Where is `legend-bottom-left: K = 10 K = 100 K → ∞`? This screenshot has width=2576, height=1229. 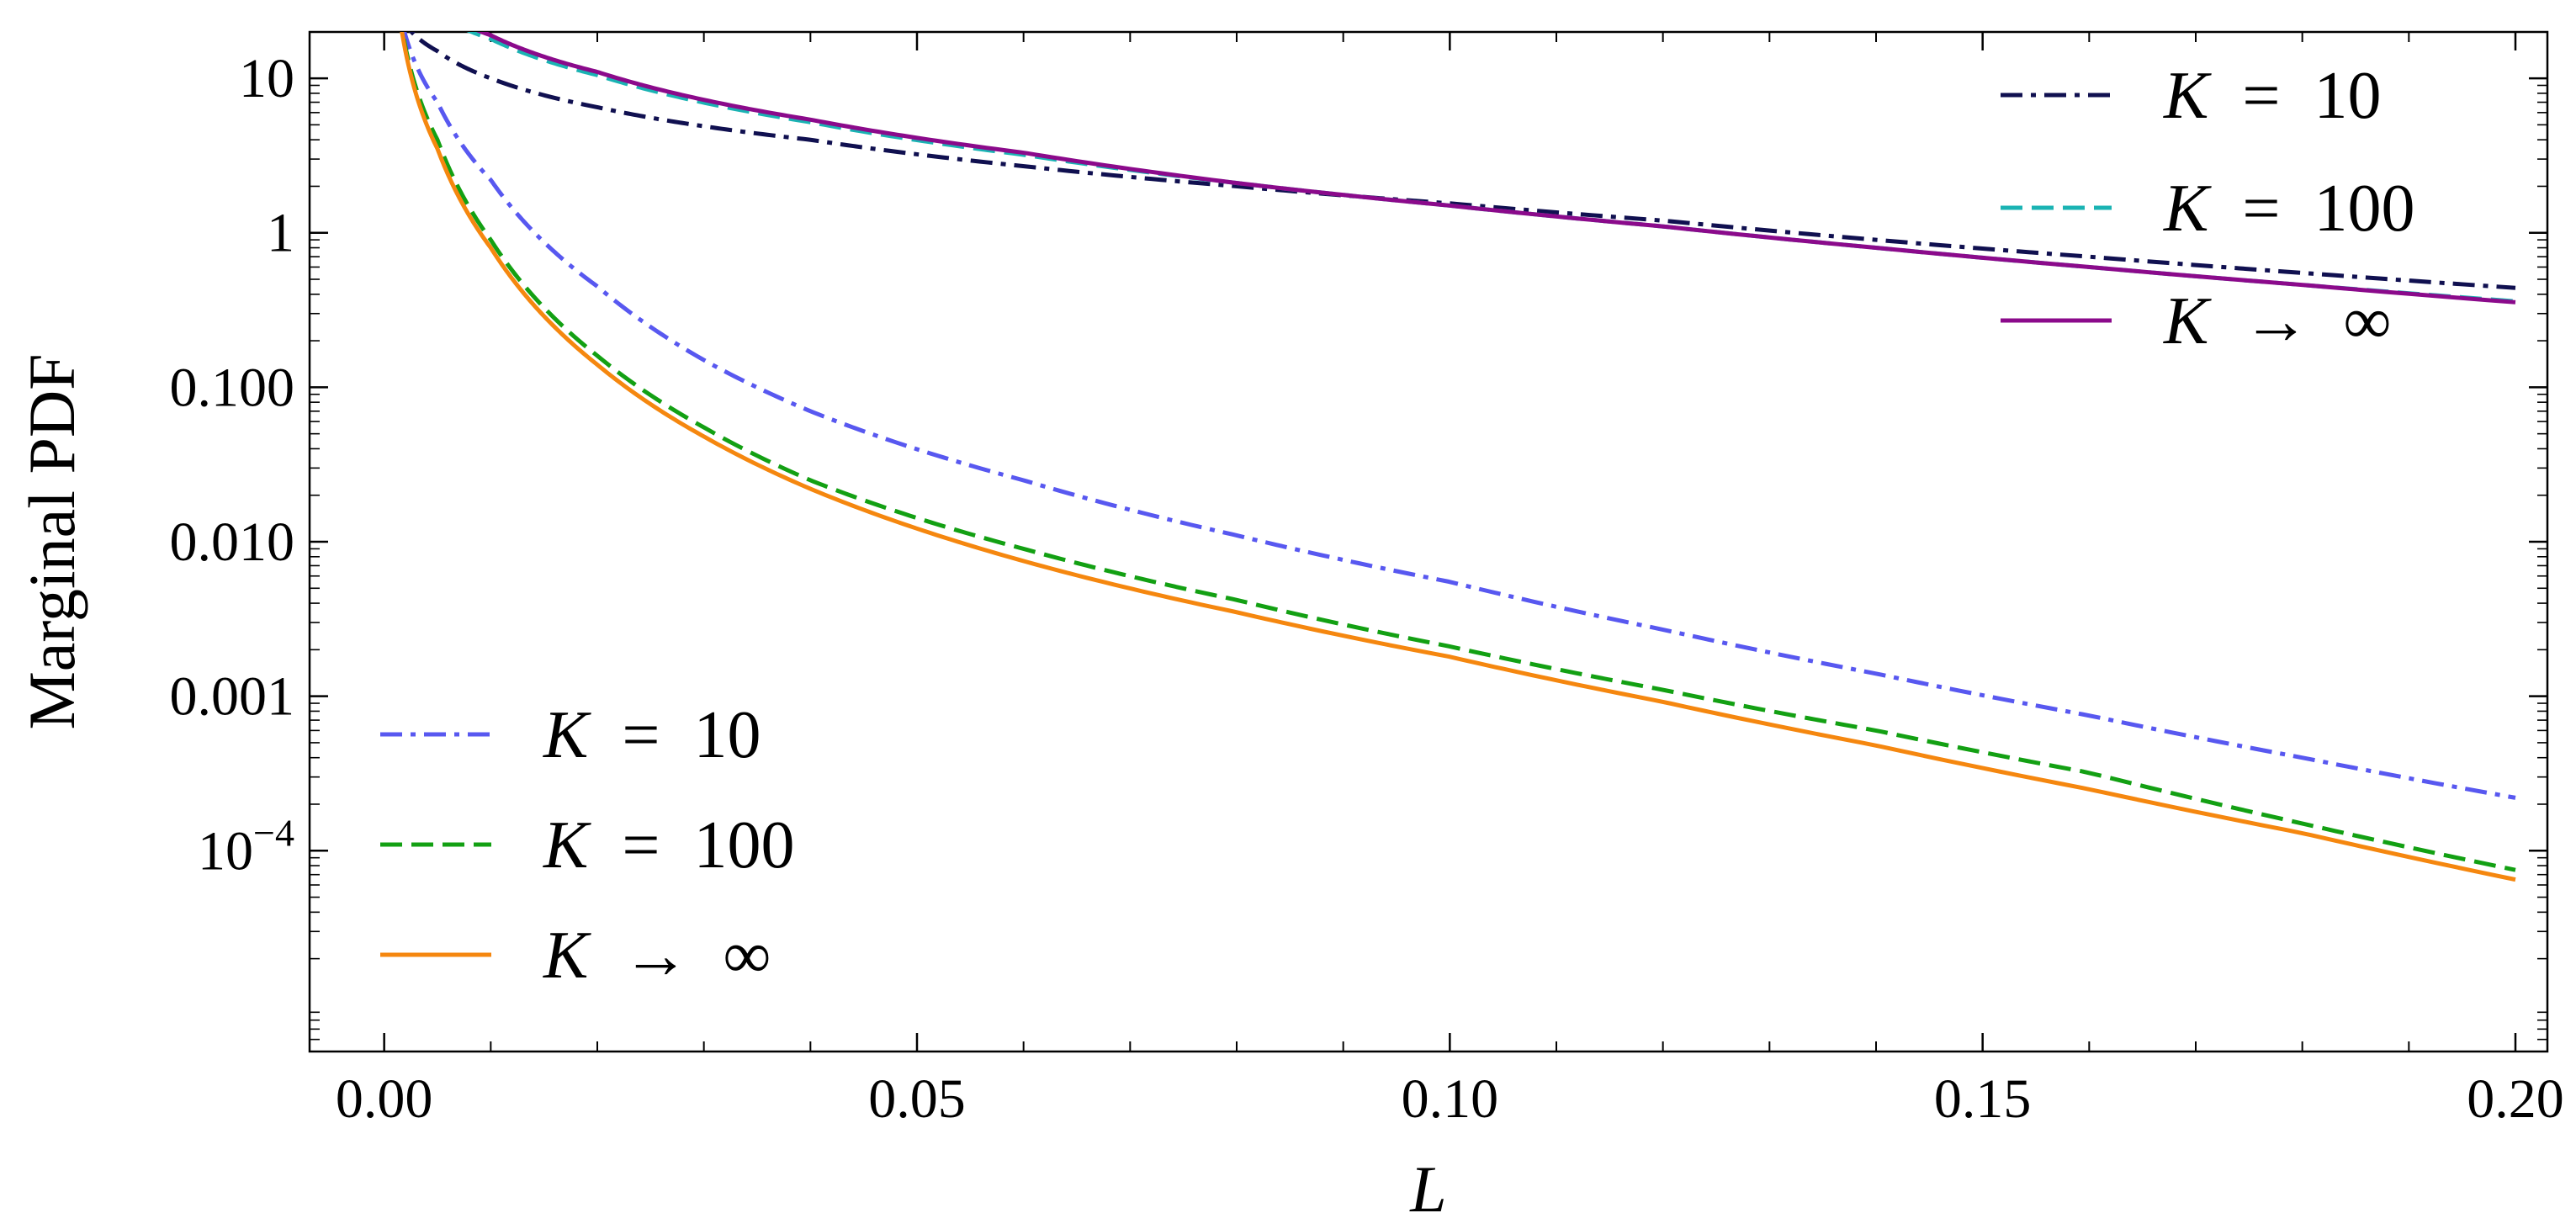 legend-bottom-left: K = 10 K = 100 K → ∞ is located at coordinates (587, 846).